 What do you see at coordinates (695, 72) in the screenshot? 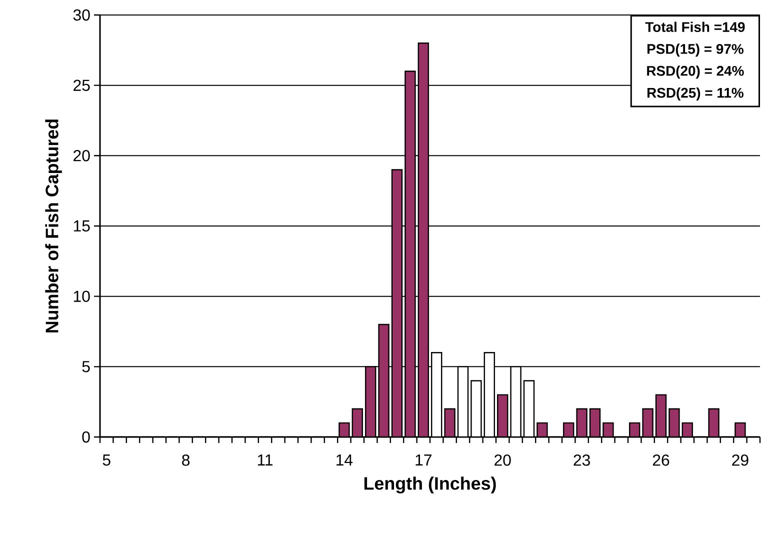
I see `annotation: RSD(20) = 24%` at bounding box center [695, 72].